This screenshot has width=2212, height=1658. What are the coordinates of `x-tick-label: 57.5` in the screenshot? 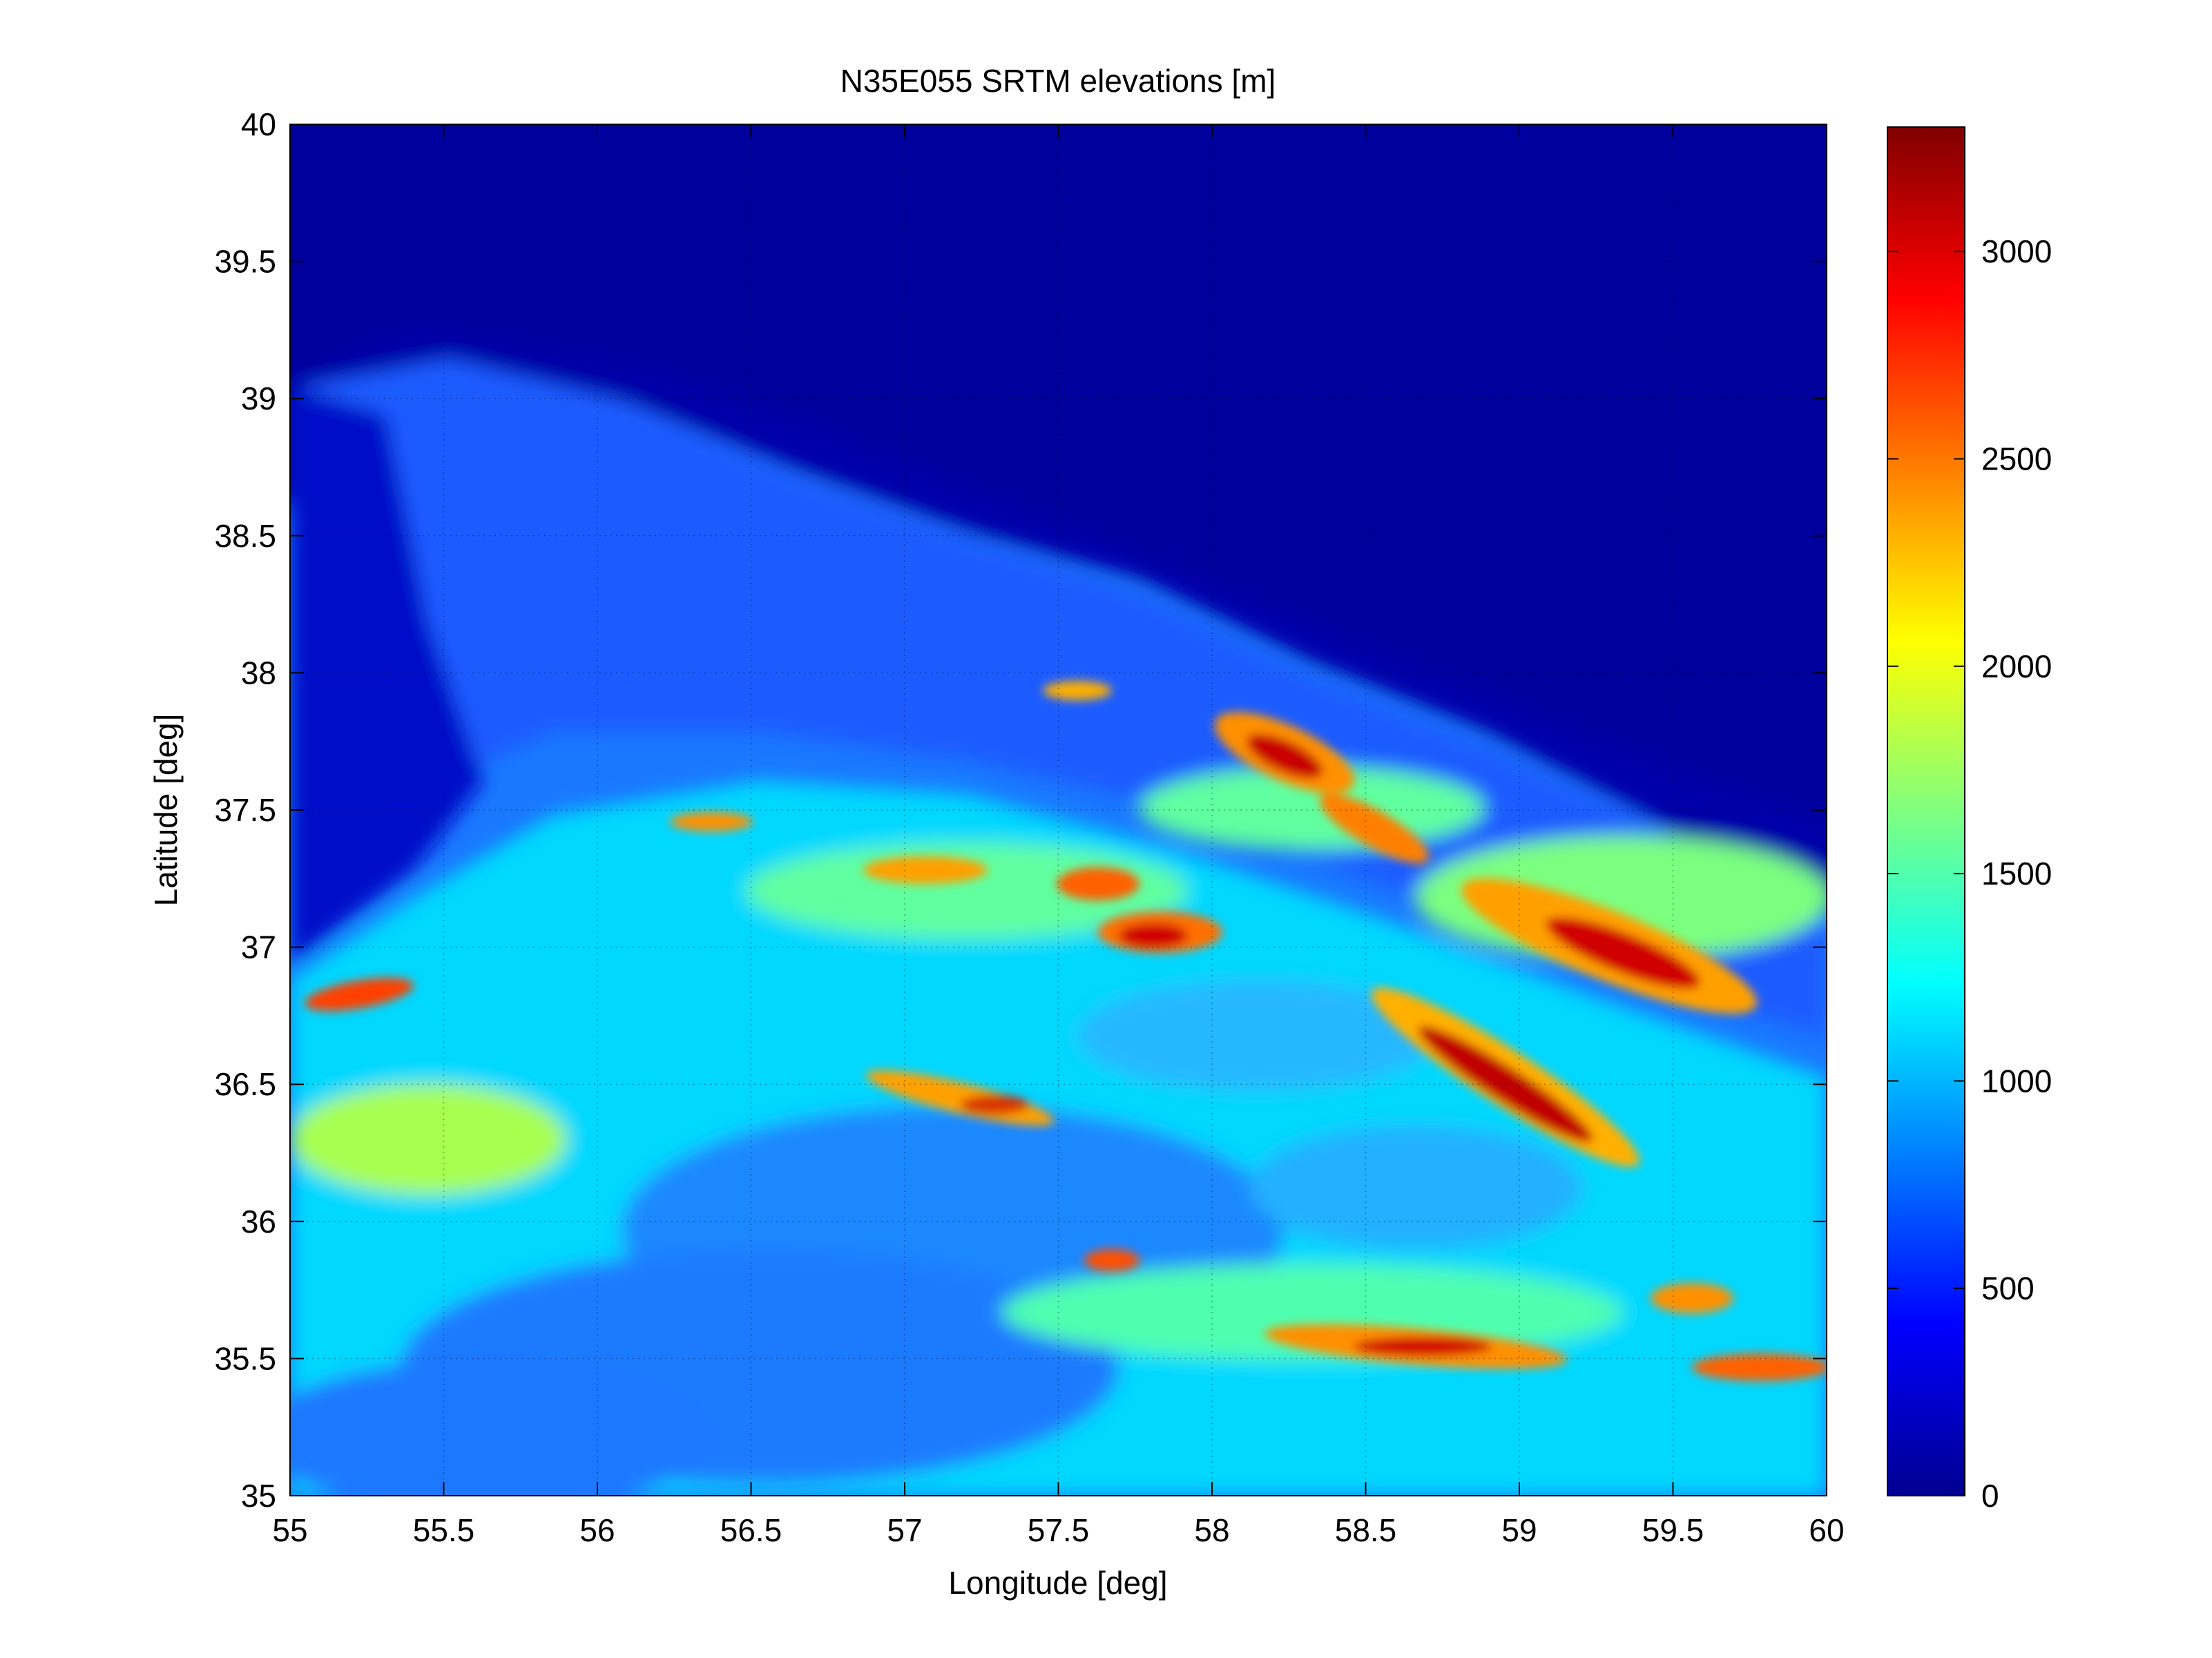 It's located at (1059, 1530).